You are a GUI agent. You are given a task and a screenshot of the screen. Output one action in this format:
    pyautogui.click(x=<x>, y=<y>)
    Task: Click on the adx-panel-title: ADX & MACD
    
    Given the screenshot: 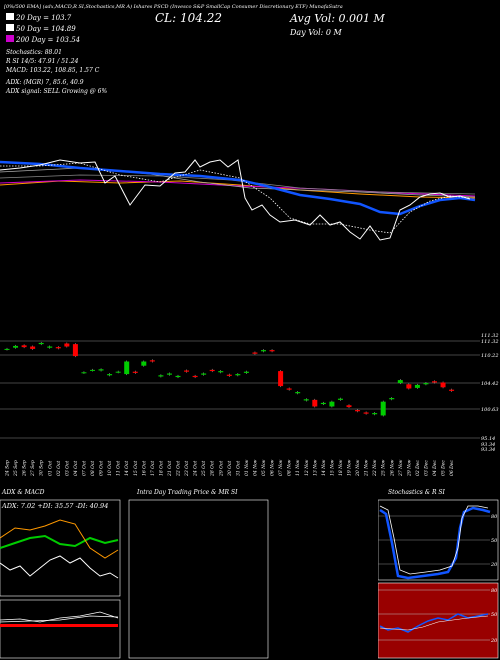 What is the action you would take?
    pyautogui.click(x=23, y=492)
    